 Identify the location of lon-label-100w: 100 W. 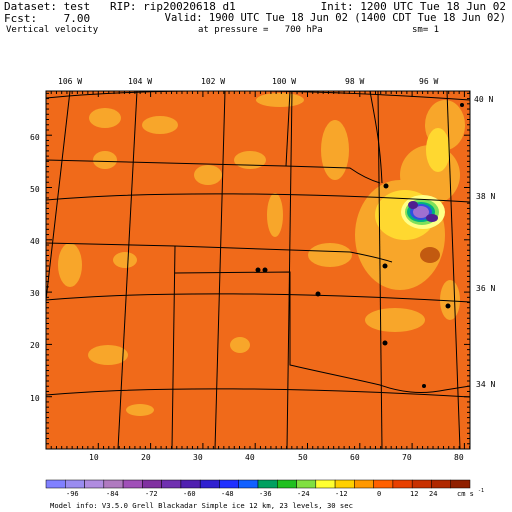
(284, 81).